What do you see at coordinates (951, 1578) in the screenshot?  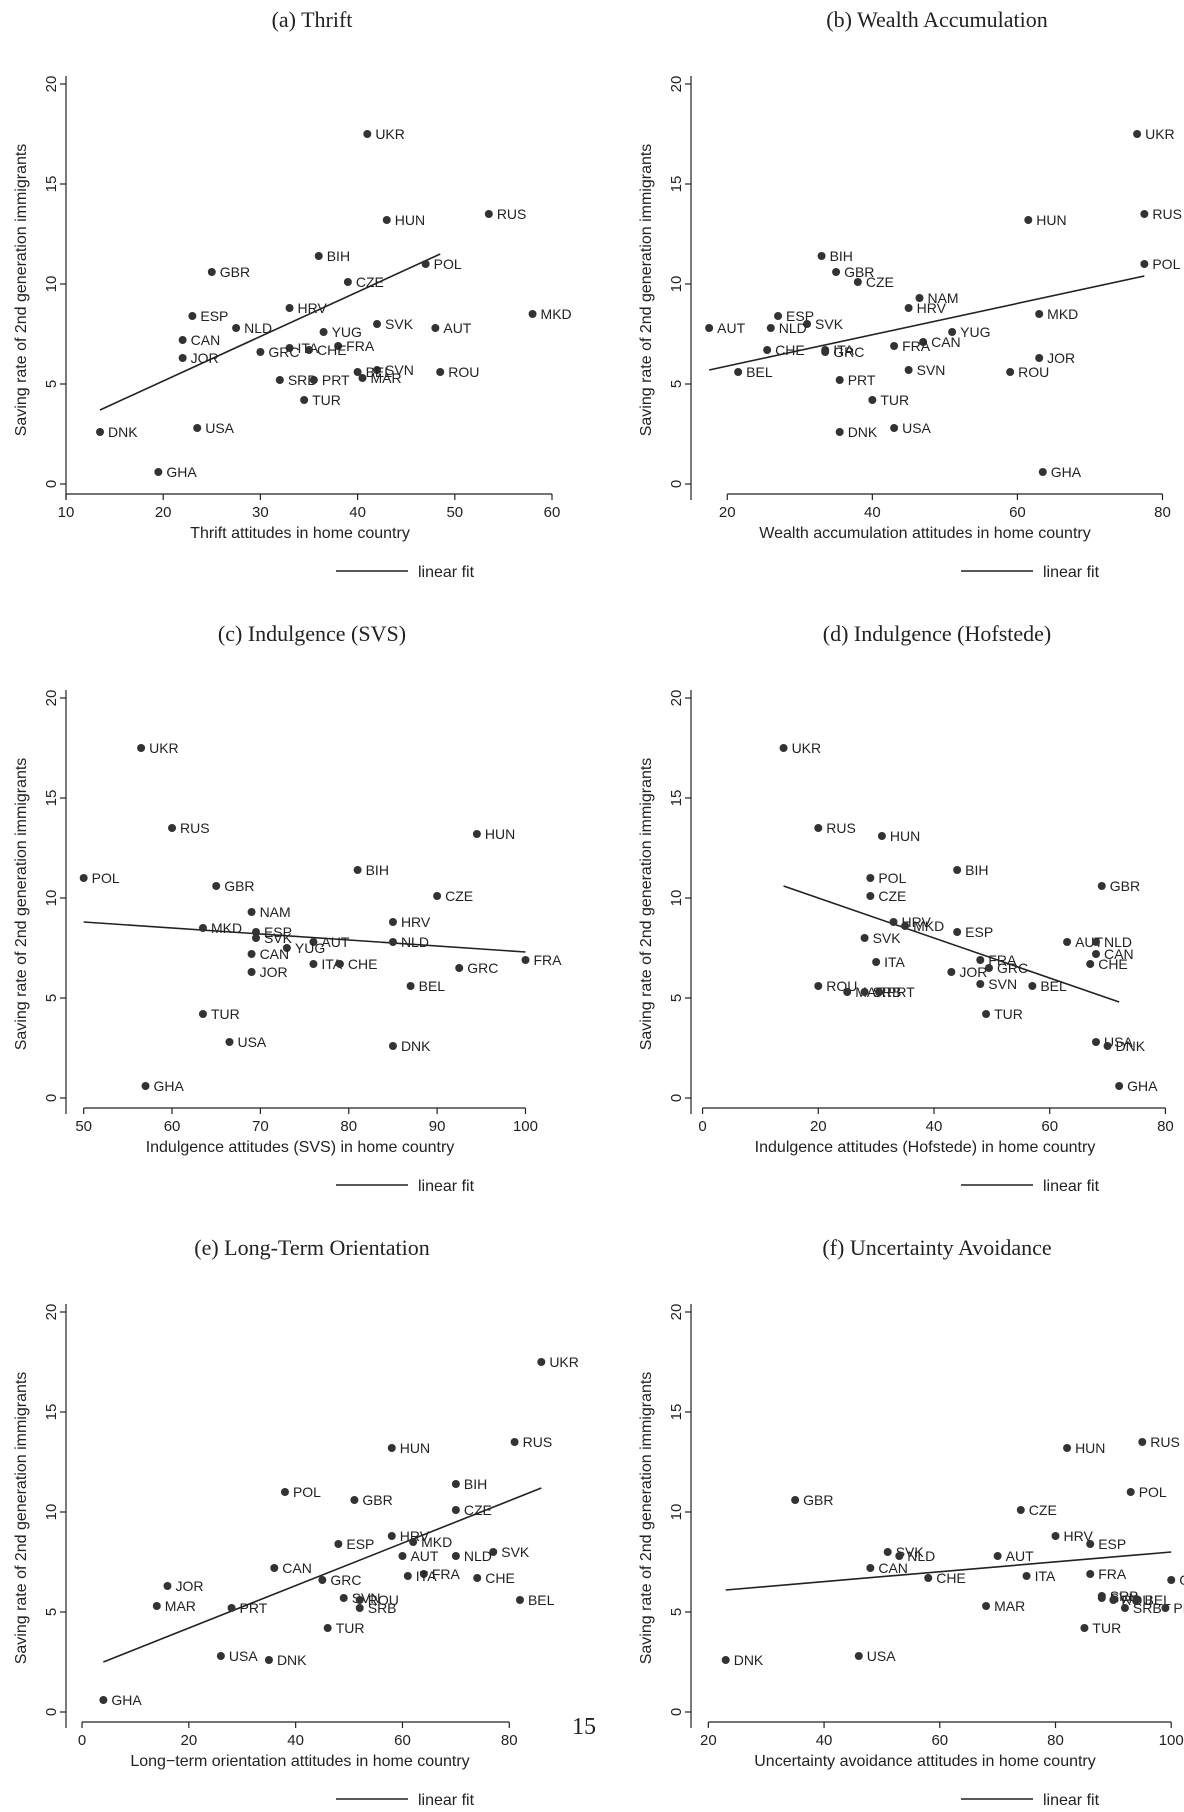 I see `data-point-label: CHE` at bounding box center [951, 1578].